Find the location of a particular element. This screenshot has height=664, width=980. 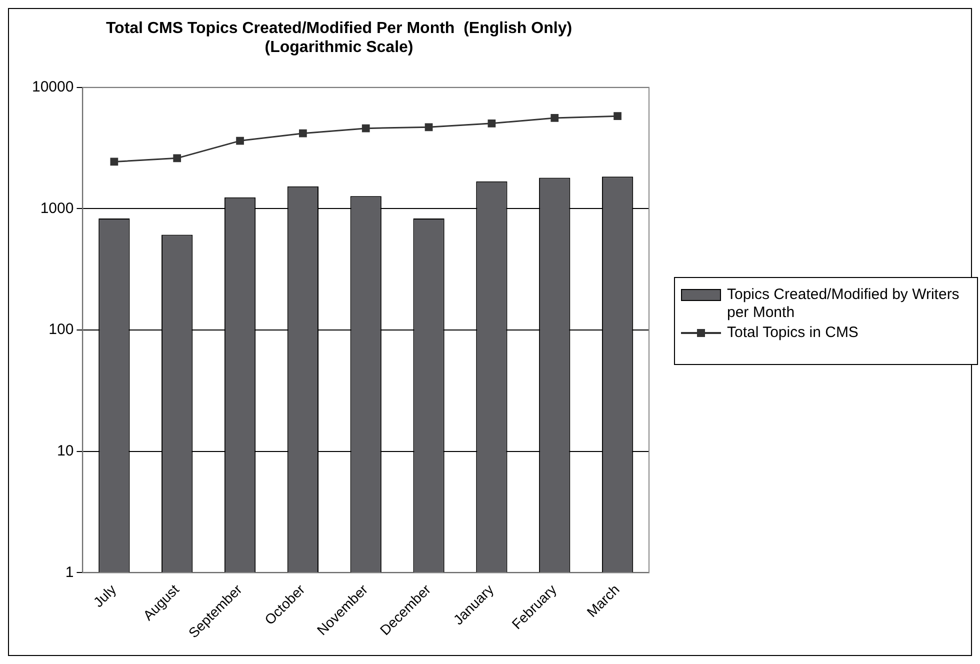

legend-label: Total Topics in CMS is located at coordinates (792, 333).